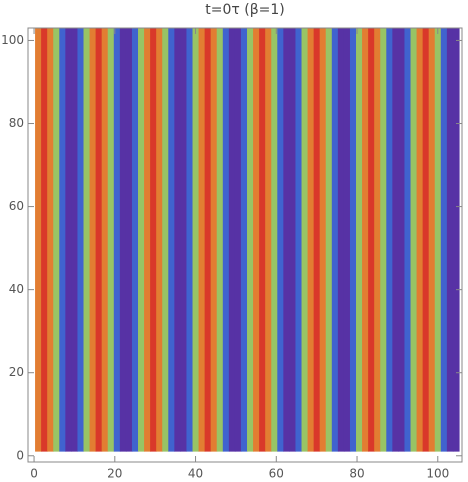 This screenshot has height=482, width=468. What do you see at coordinates (20, 455) in the screenshot?
I see `y-tick-label: 0` at bounding box center [20, 455].